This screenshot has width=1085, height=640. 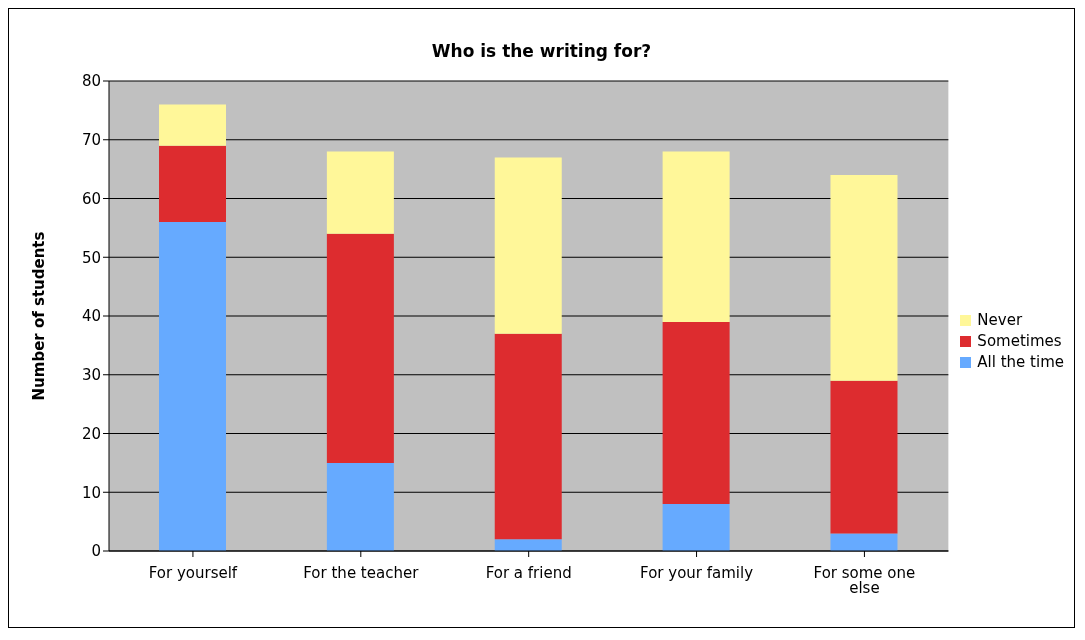 What do you see at coordinates (39, 316) in the screenshot?
I see `y-axis-title: Number of students` at bounding box center [39, 316].